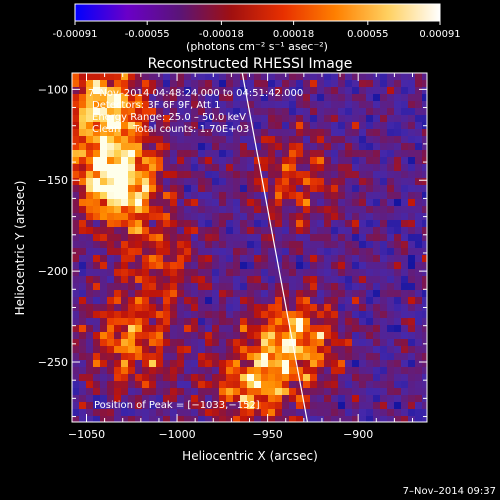  I want to click on solar-limb-line, so click(275, 247).